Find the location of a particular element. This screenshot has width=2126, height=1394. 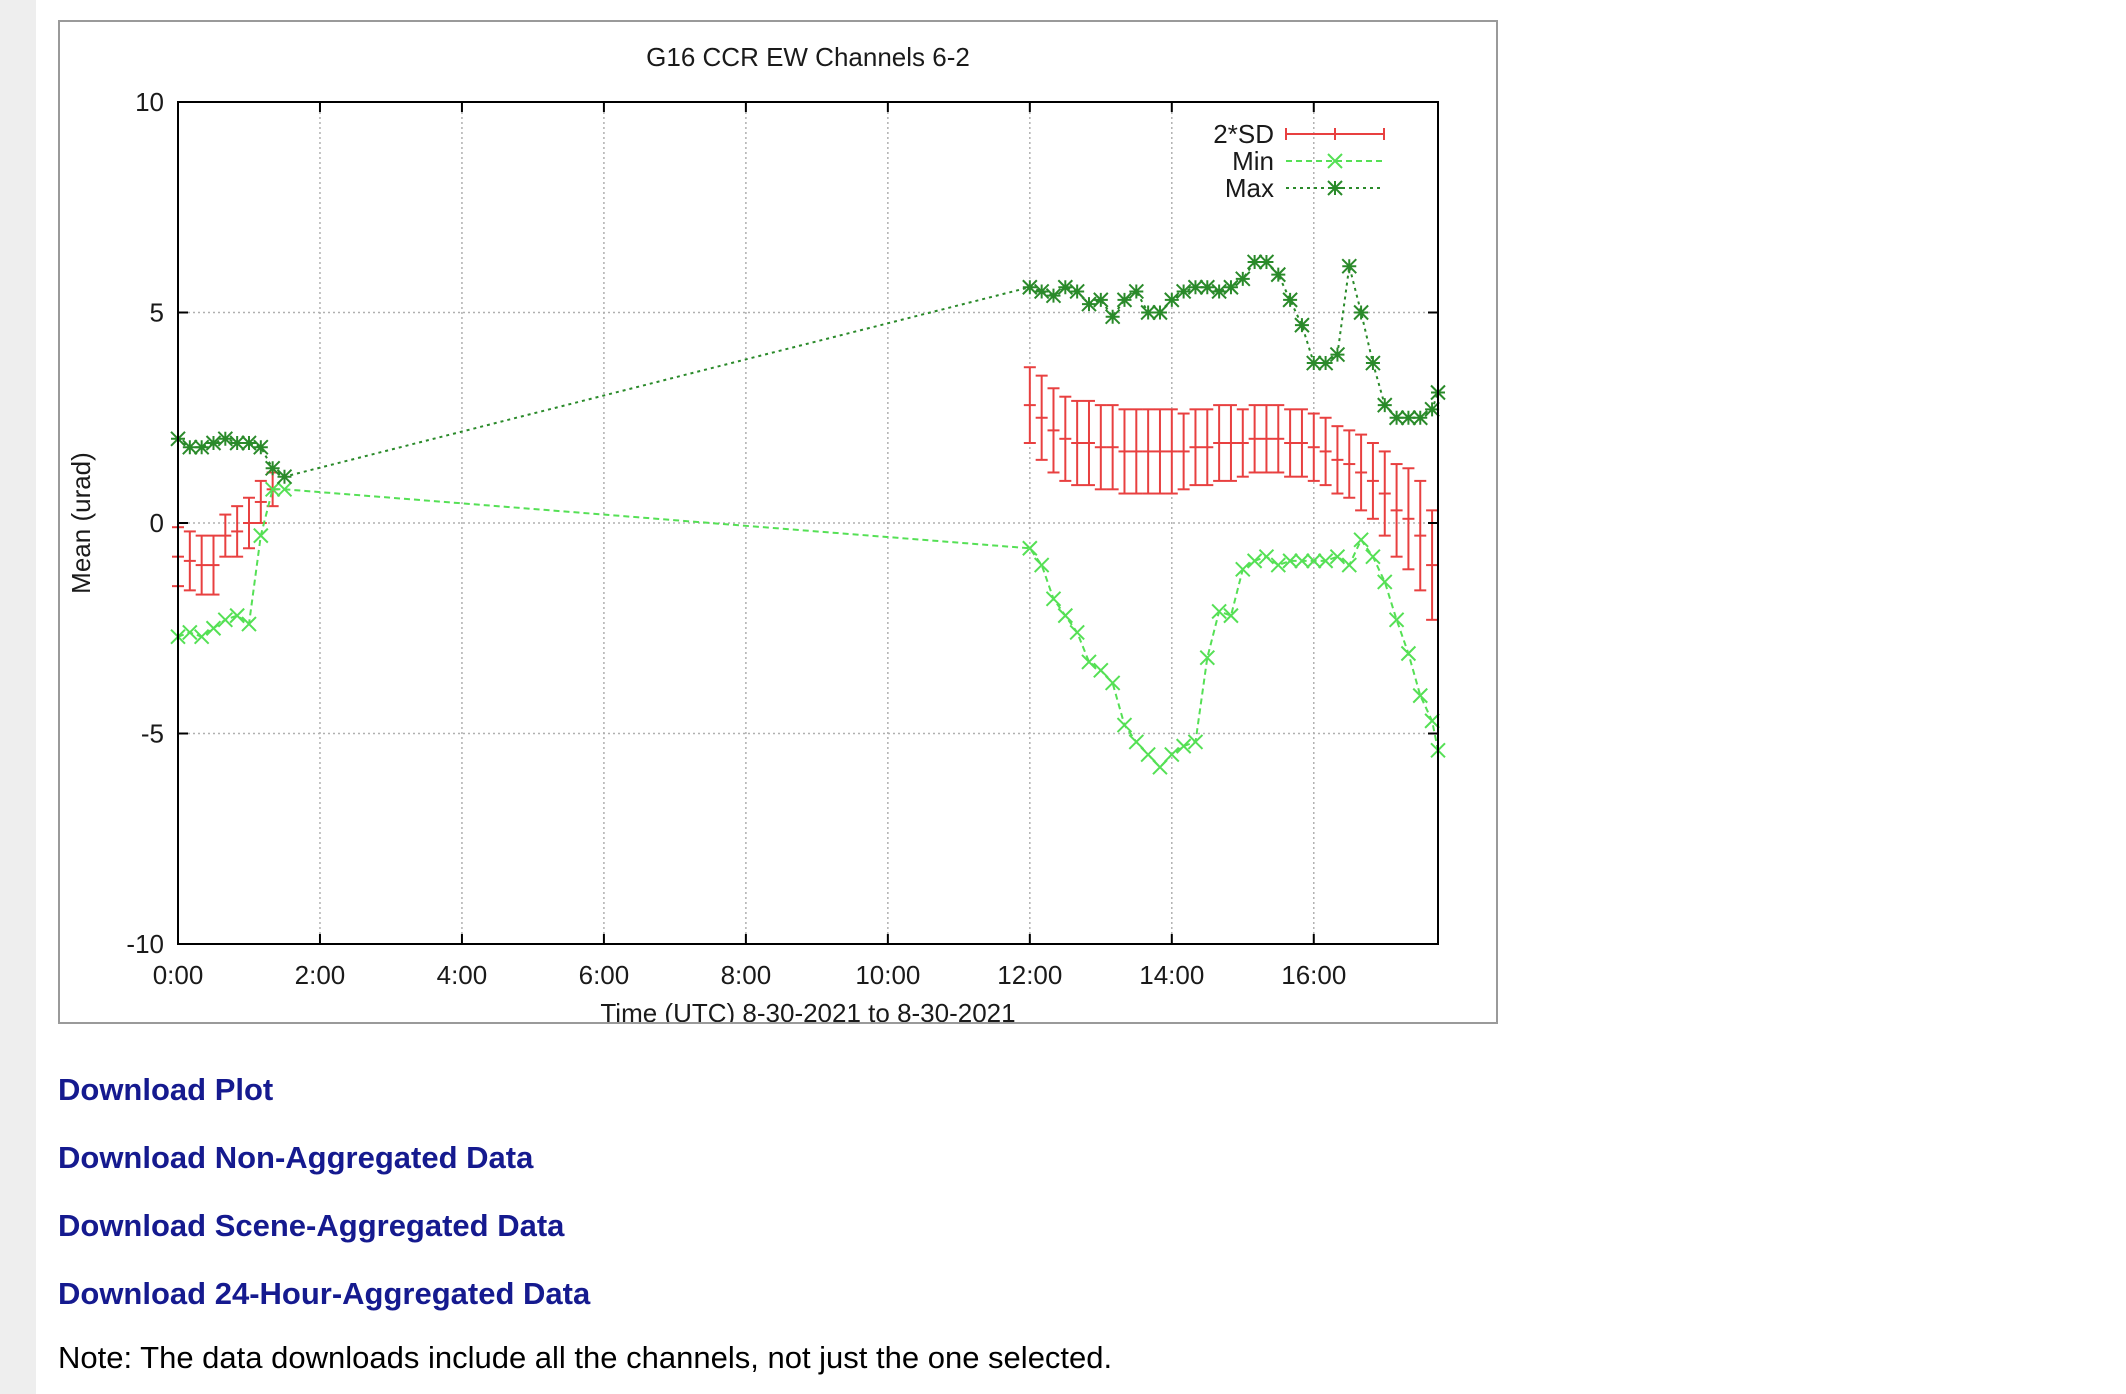

min-series-line is located at coordinates (808, 628).